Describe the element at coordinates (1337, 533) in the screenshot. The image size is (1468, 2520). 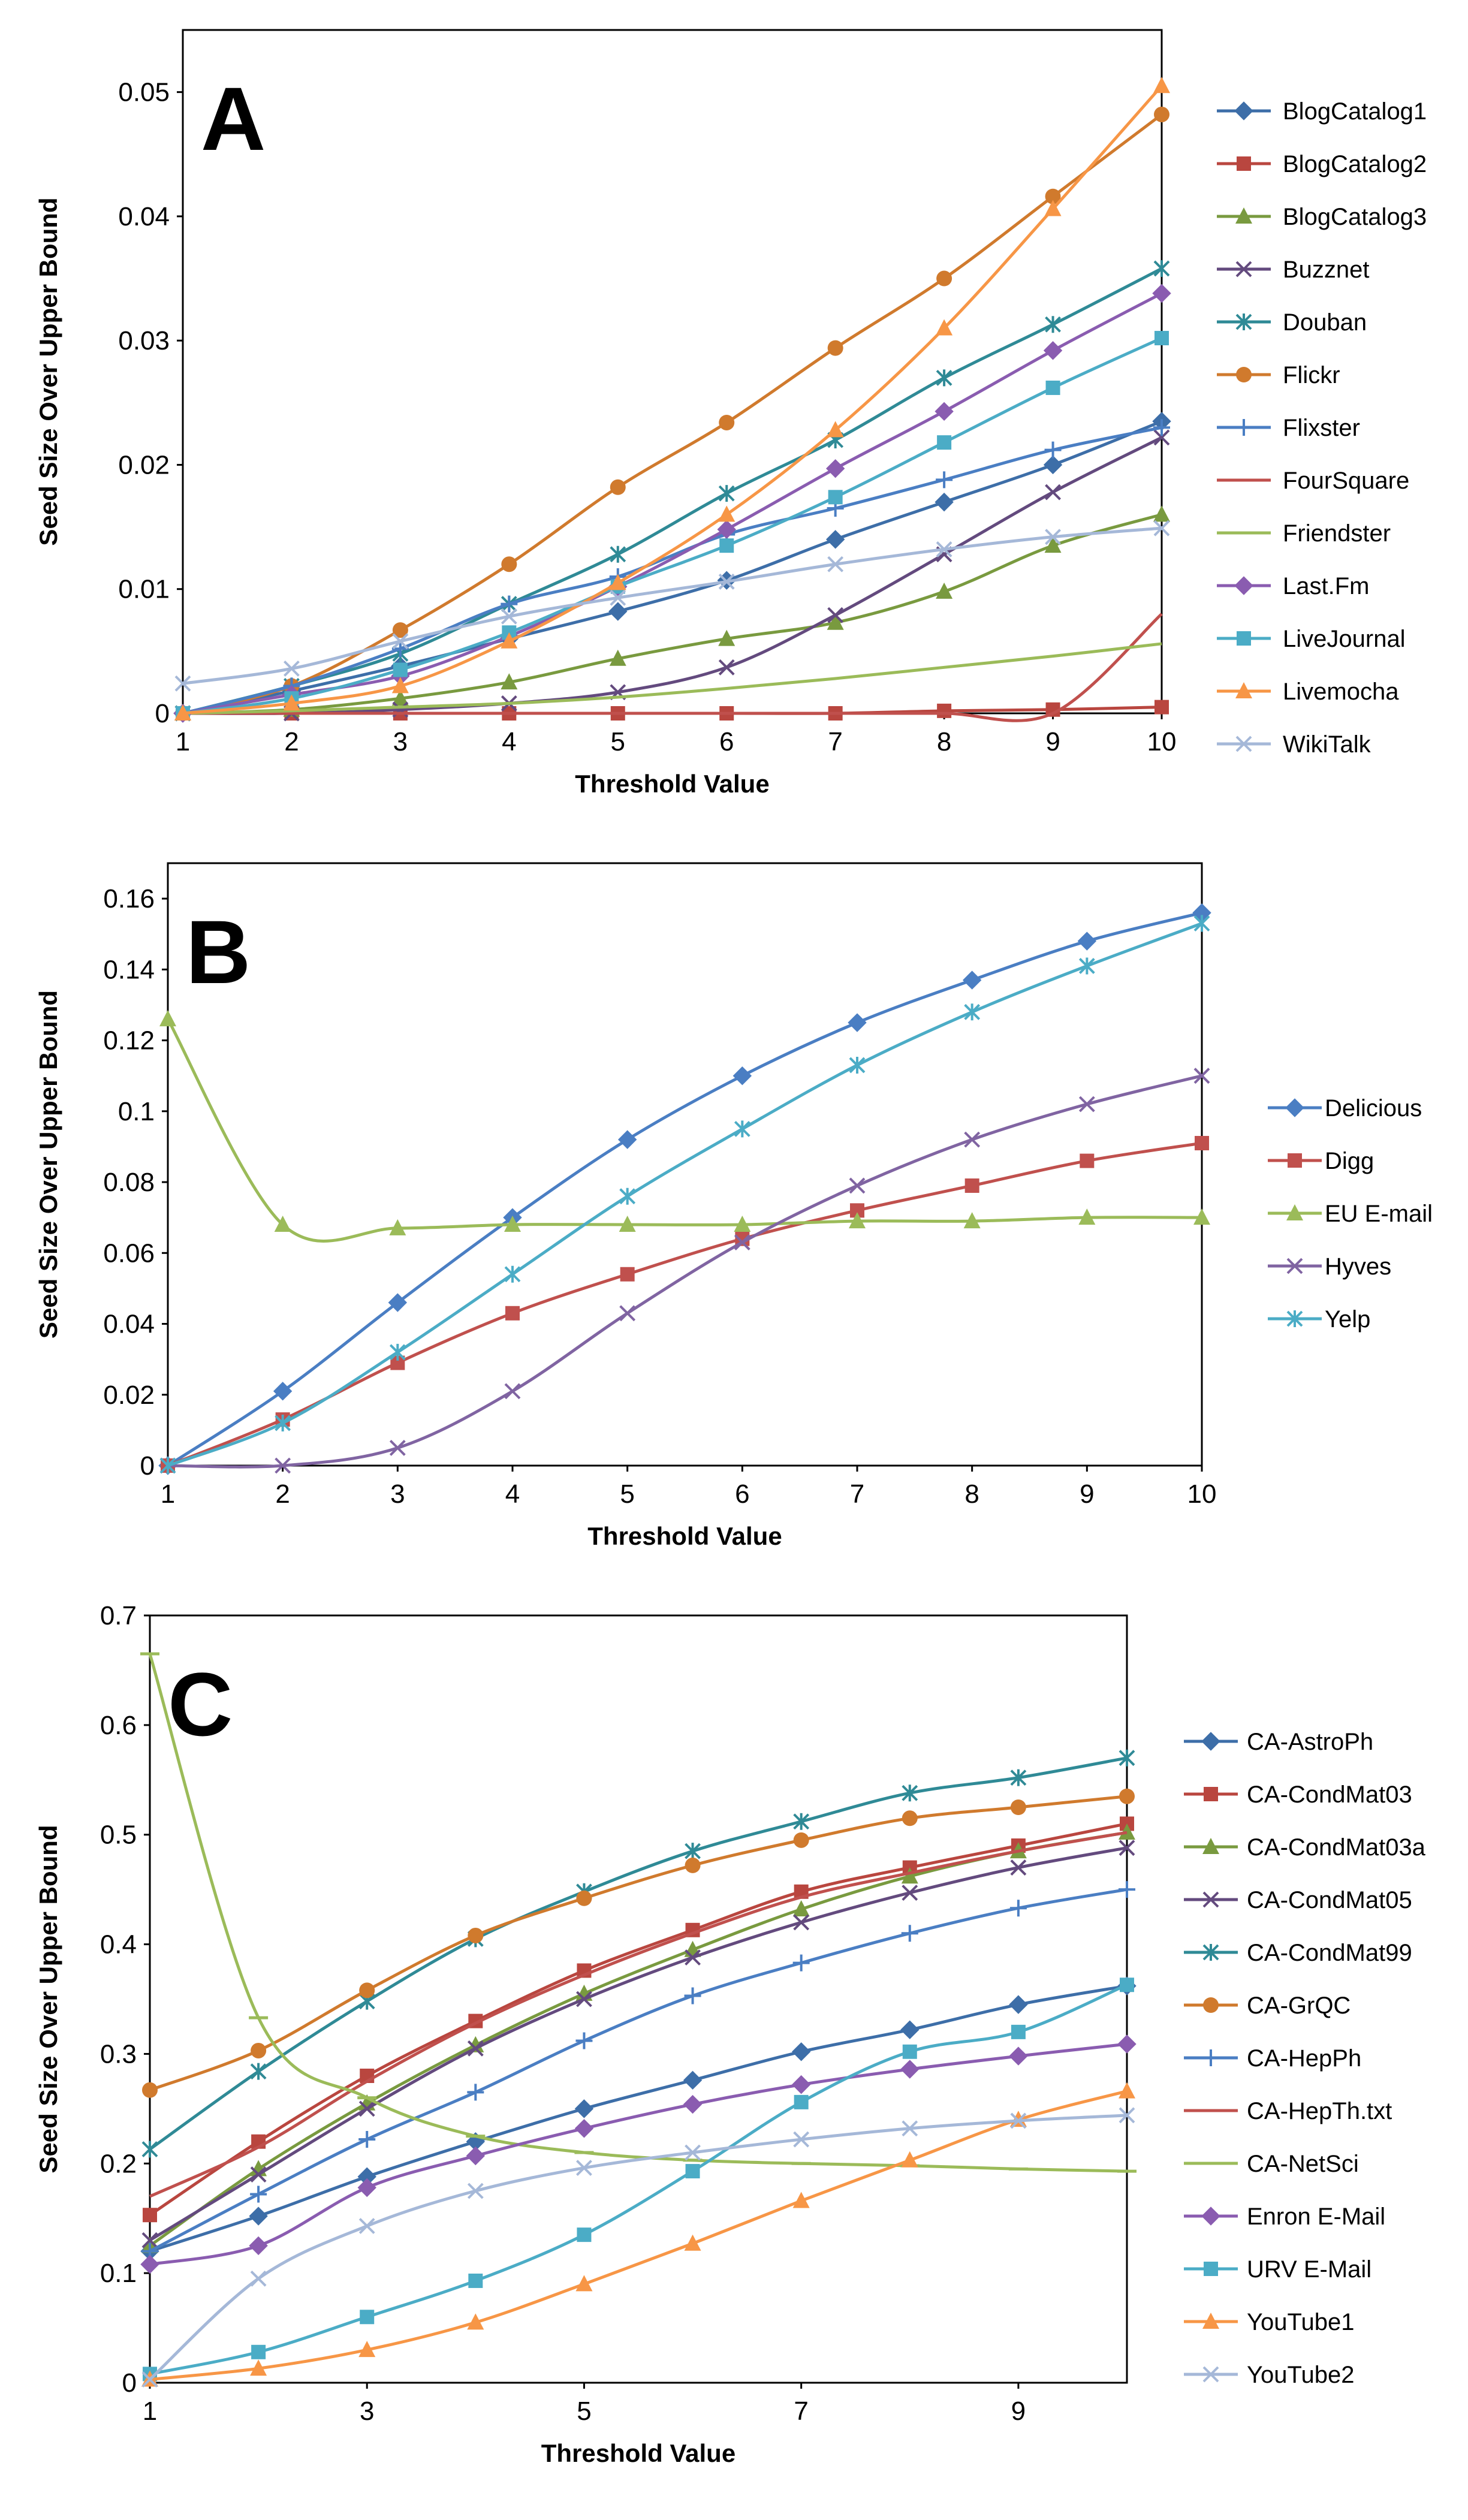
I see `legend-label: Friendster` at that location.